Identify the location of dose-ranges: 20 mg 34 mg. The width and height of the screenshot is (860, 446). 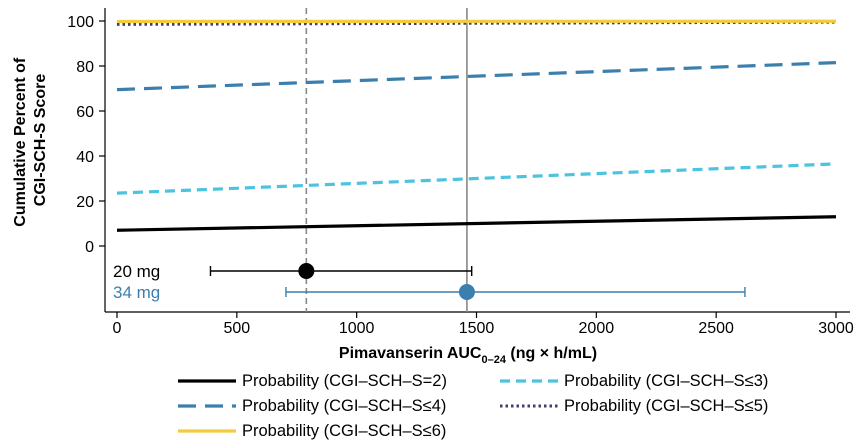
(429, 282).